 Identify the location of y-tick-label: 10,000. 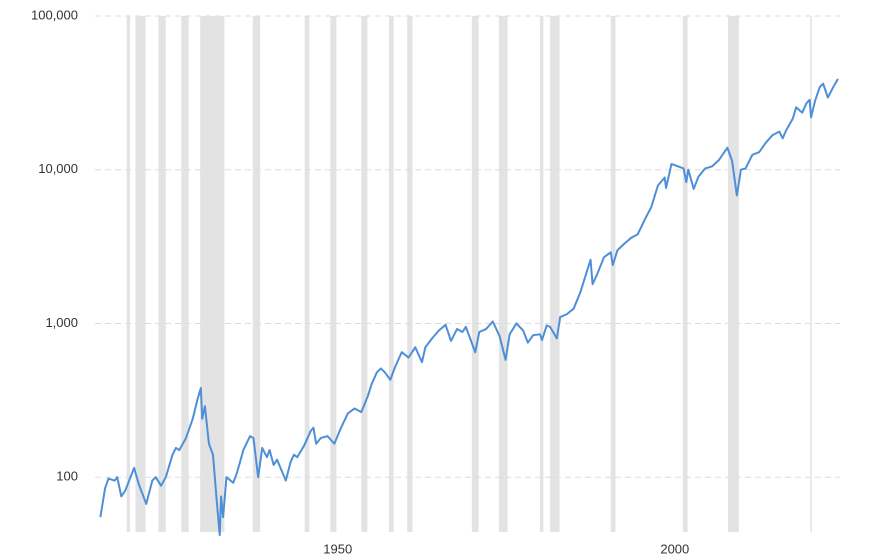
(58, 168).